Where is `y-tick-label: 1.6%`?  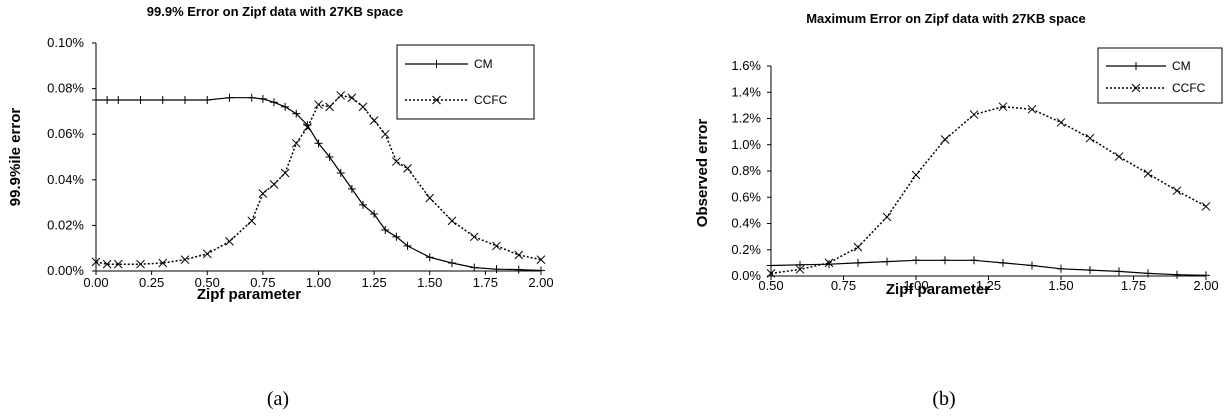
y-tick-label: 1.6% is located at coordinates (746, 65).